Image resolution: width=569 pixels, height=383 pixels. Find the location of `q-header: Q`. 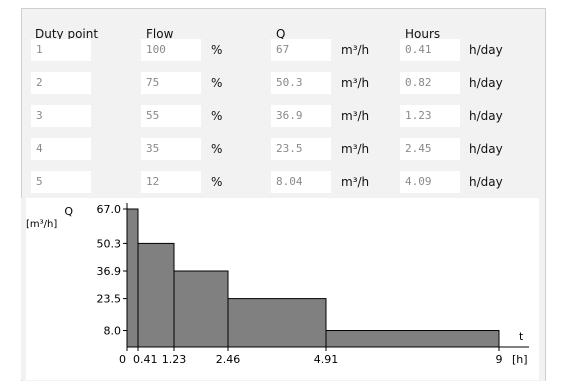

q-header: Q is located at coordinates (281, 34).